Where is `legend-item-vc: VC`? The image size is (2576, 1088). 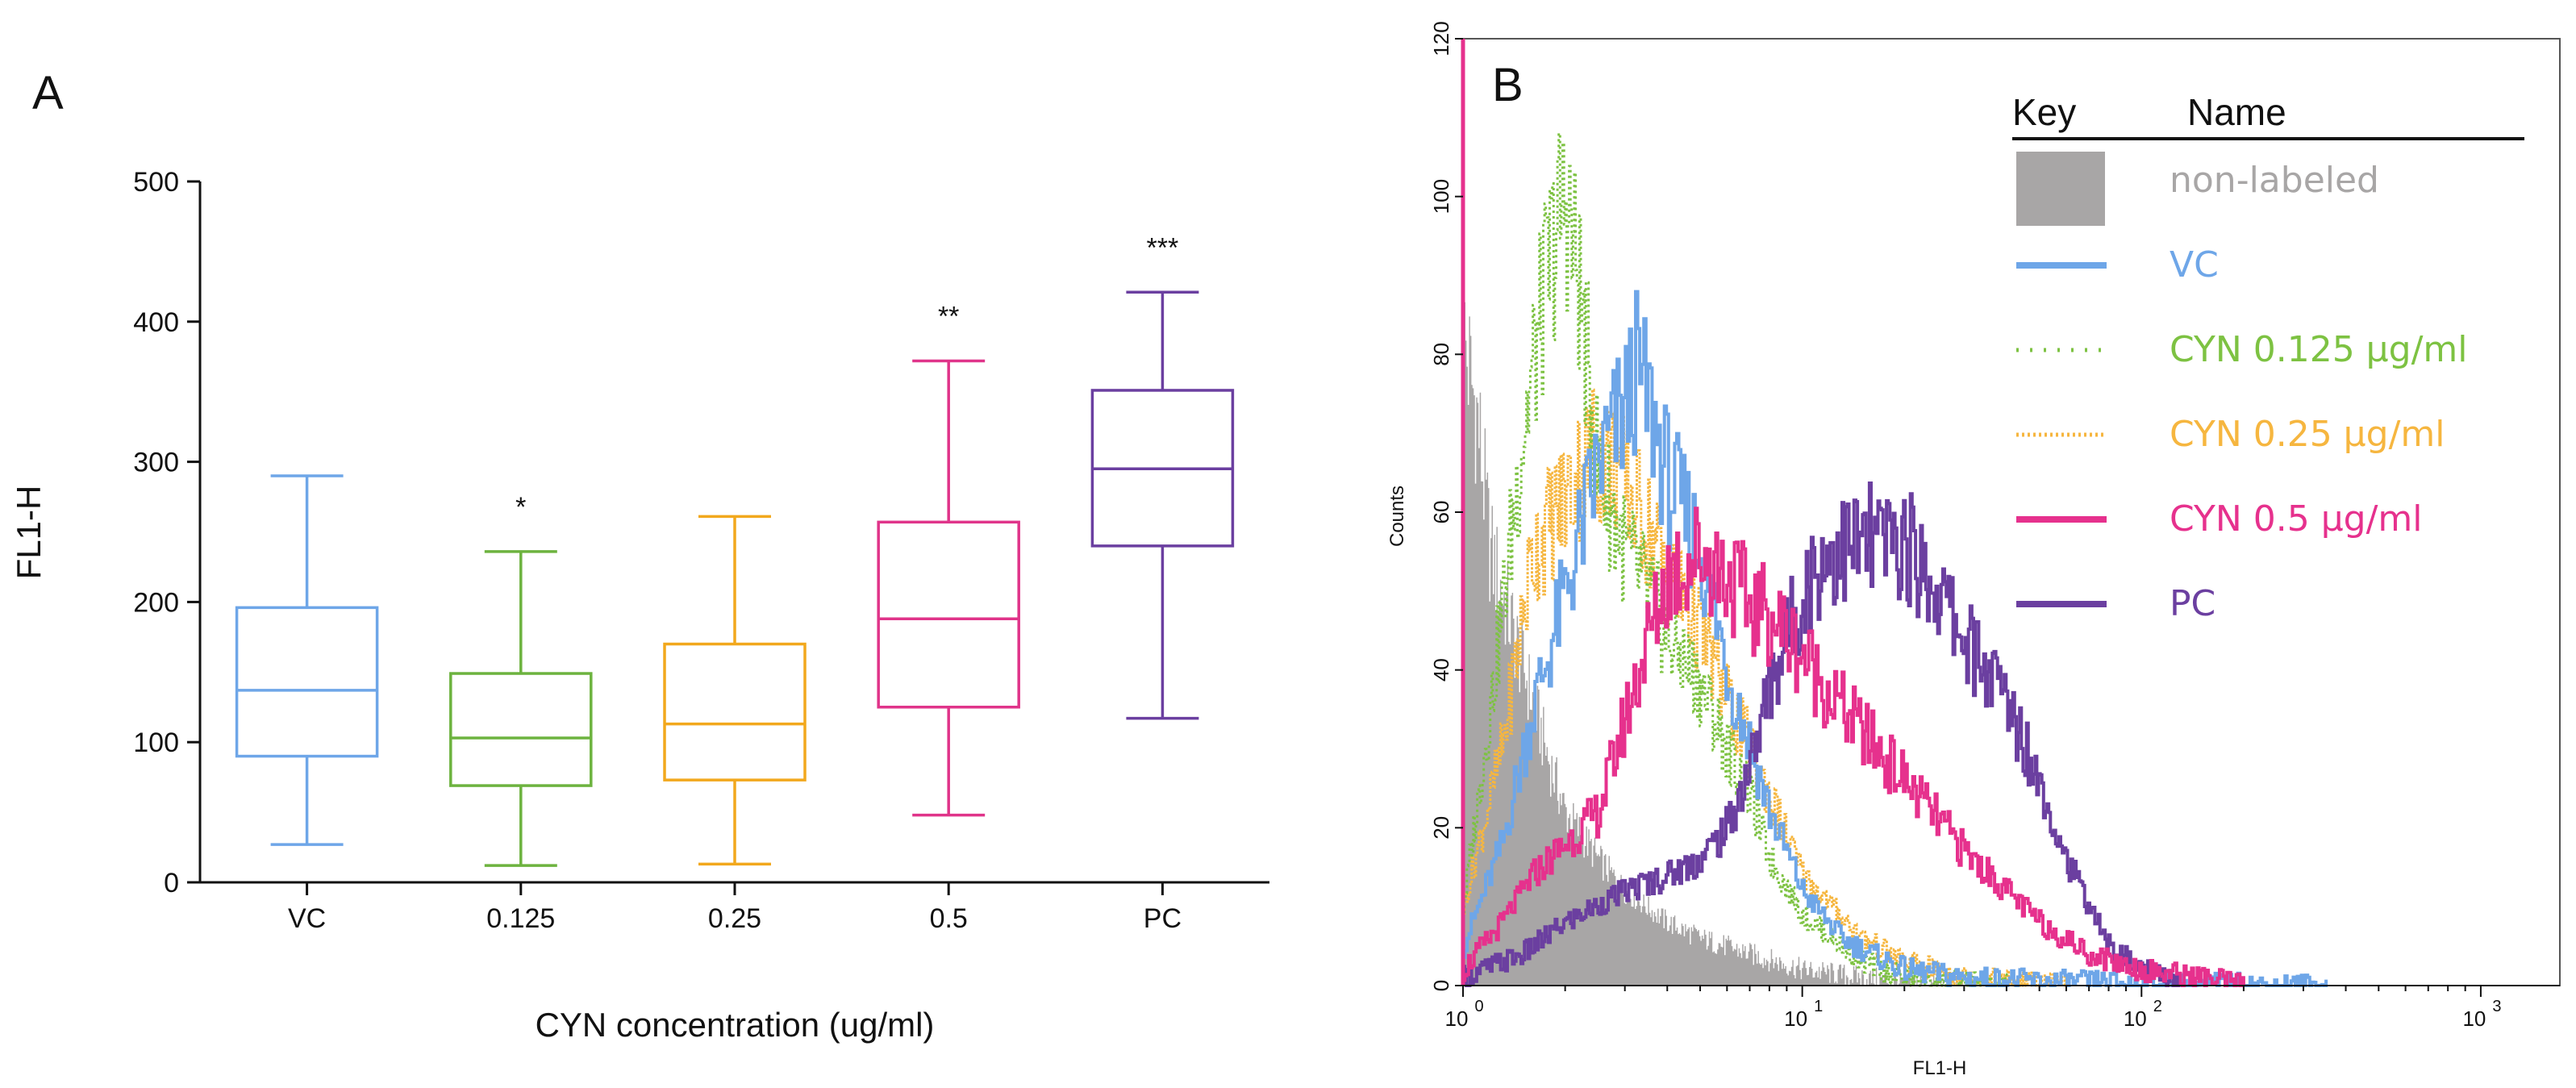 legend-item-vc: VC is located at coordinates (2117, 265).